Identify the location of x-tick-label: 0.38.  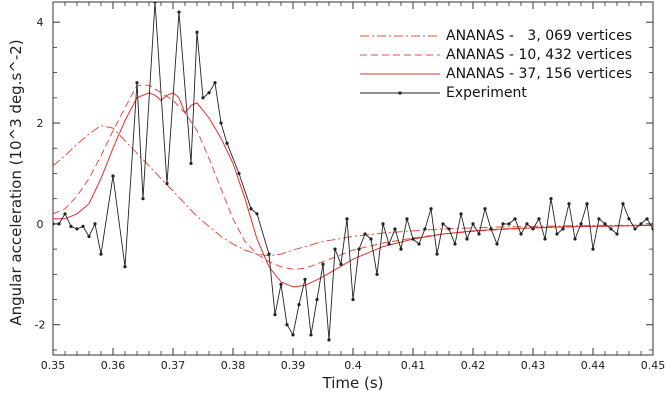
(233, 365).